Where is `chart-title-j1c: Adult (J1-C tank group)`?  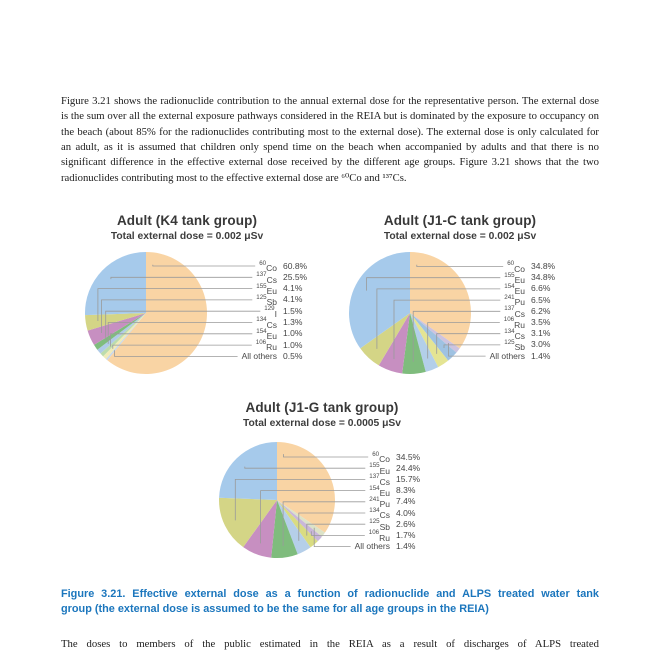 chart-title-j1c: Adult (J1-C tank group) is located at coordinates (460, 220).